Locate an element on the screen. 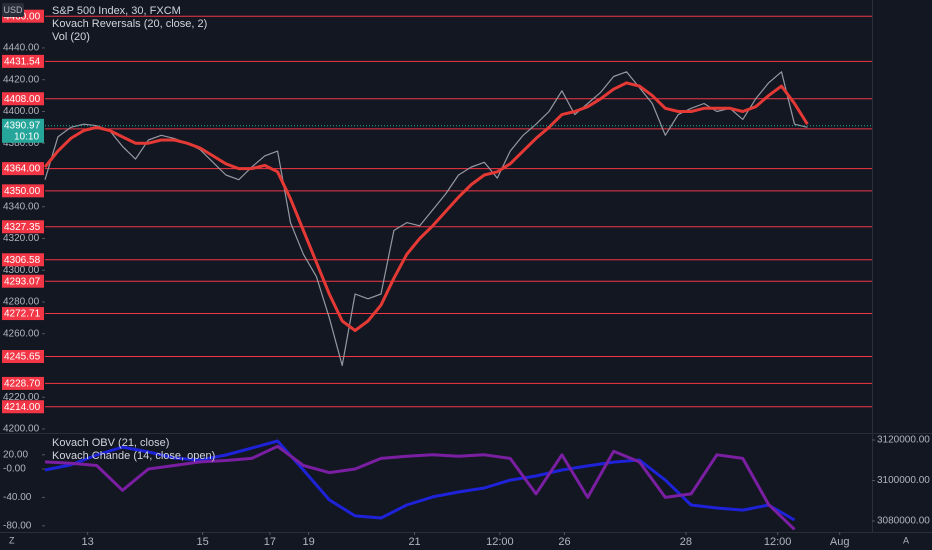 The width and height of the screenshot is (932, 550). y-tick-label: 4220.00 is located at coordinates (21, 397).